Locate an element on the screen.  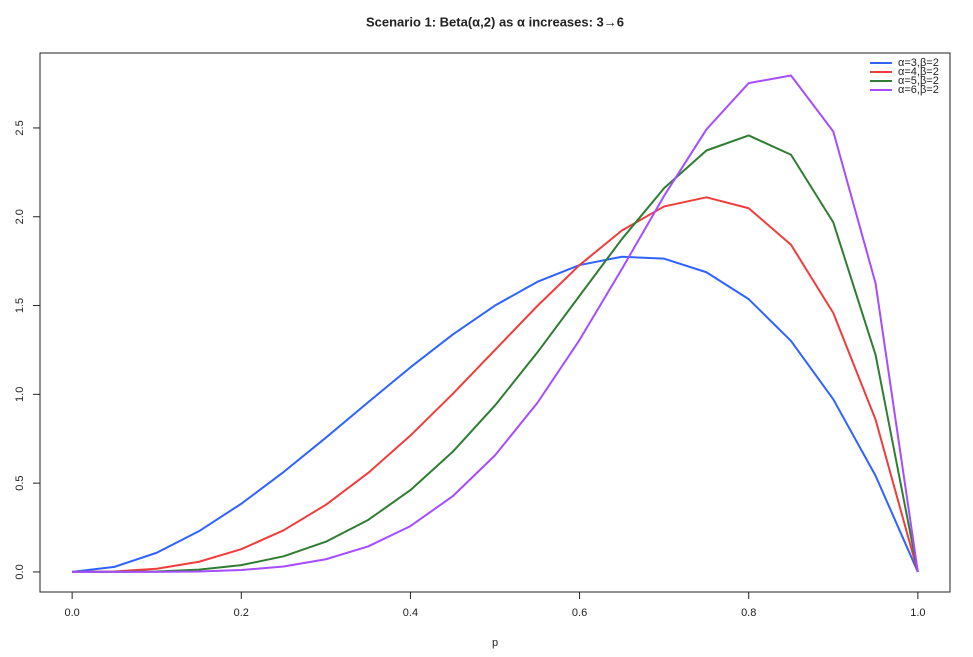
y-tick-label: 0.5 is located at coordinates (20, 482).